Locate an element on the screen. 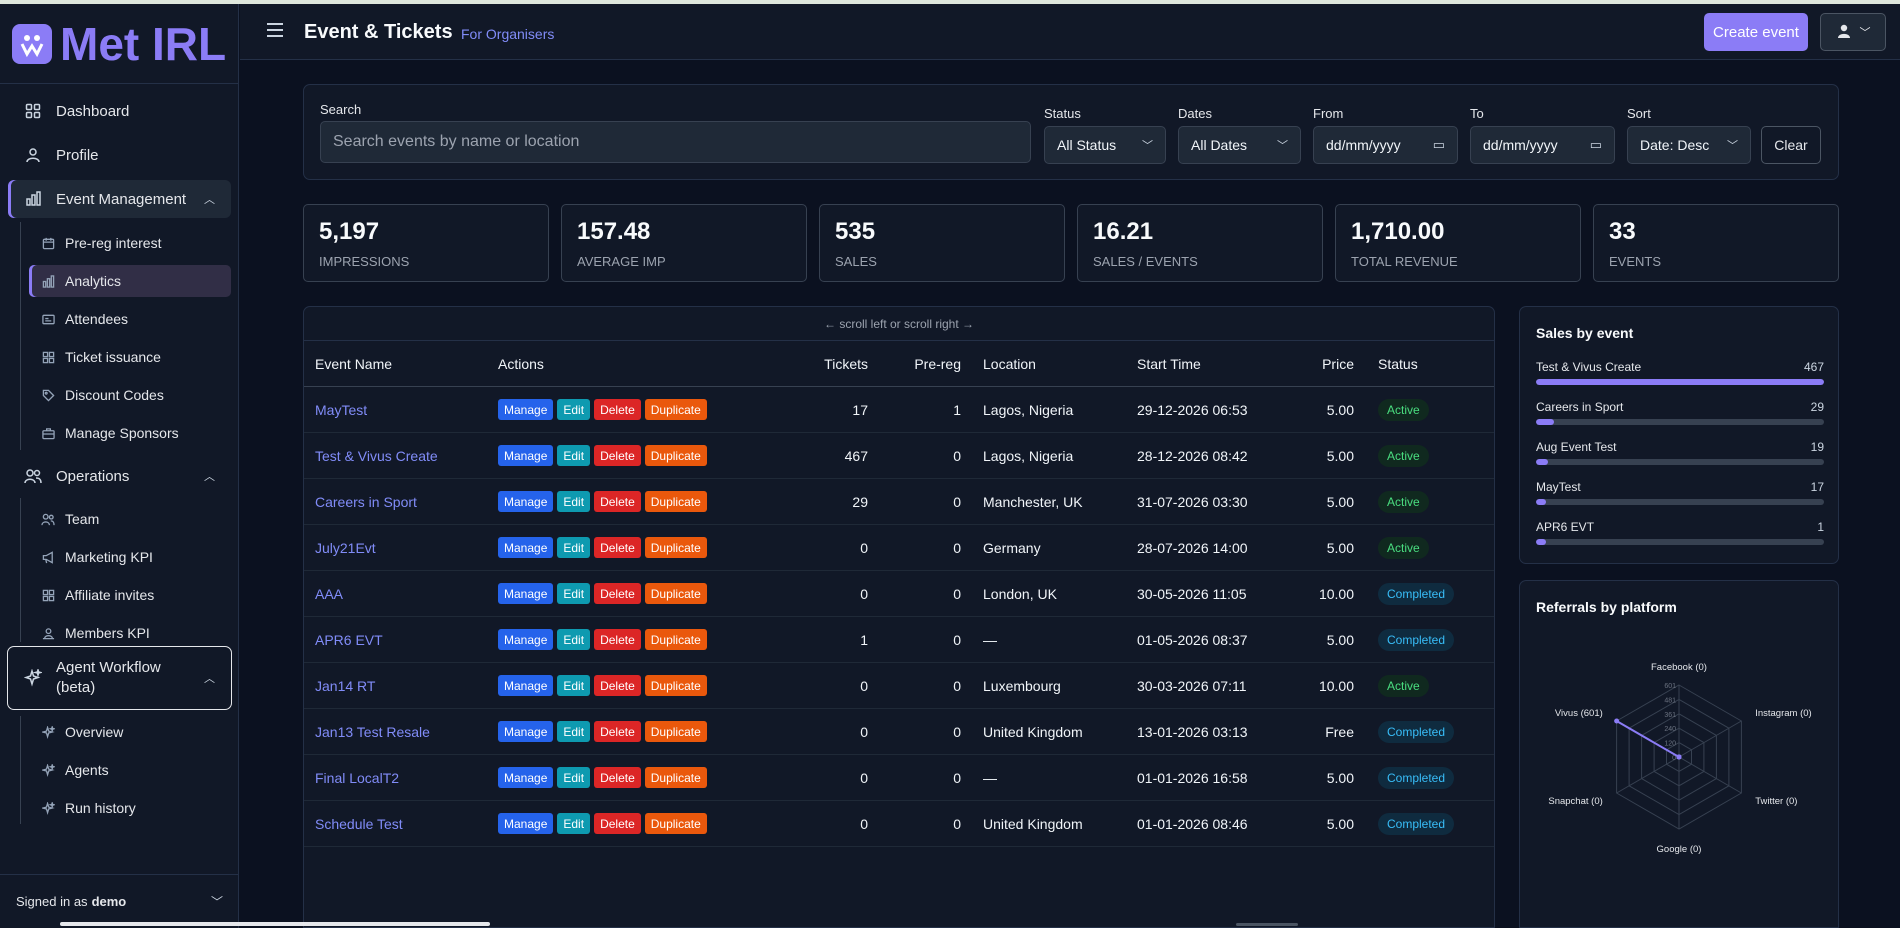 This screenshot has width=1900, height=928. sidebar-subitem-team: Team is located at coordinates (130, 519).